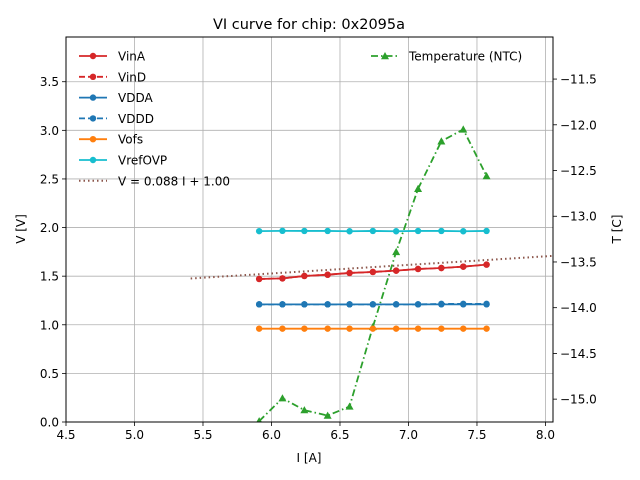 The image size is (640, 480). I want to click on y2-tick-label: −11.5, so click(578, 80).